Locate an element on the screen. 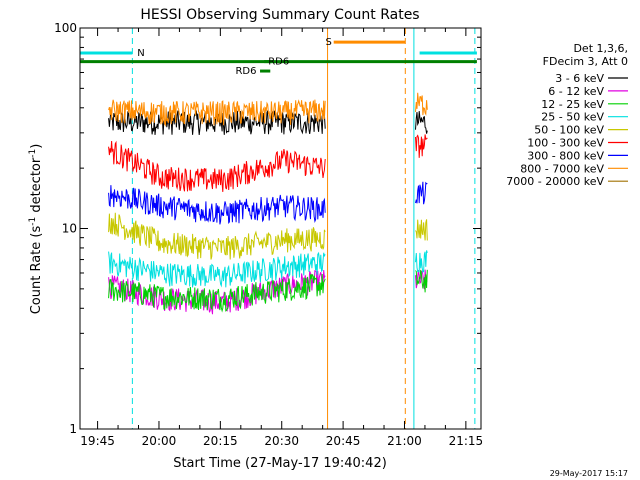 The width and height of the screenshot is (640, 480). series-line-4-seg1 is located at coordinates (421, 230).